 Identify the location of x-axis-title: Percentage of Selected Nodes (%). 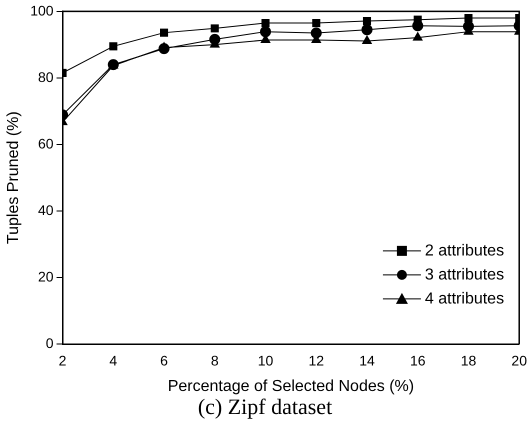
(291, 386).